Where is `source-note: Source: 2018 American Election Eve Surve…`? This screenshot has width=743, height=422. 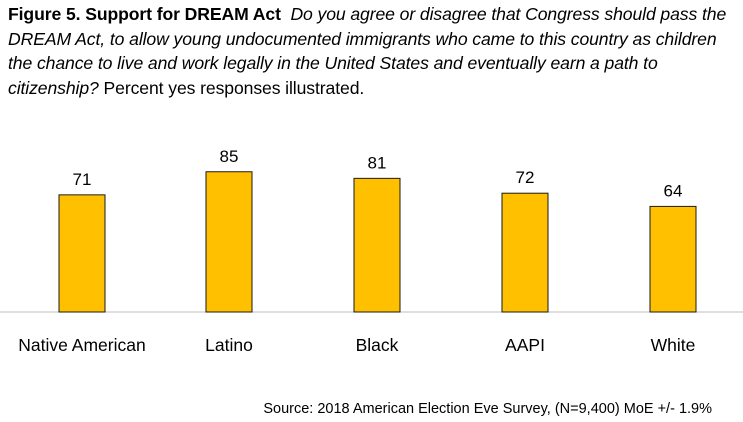 source-note: Source: 2018 American Election Eve Surve… is located at coordinates (487, 409).